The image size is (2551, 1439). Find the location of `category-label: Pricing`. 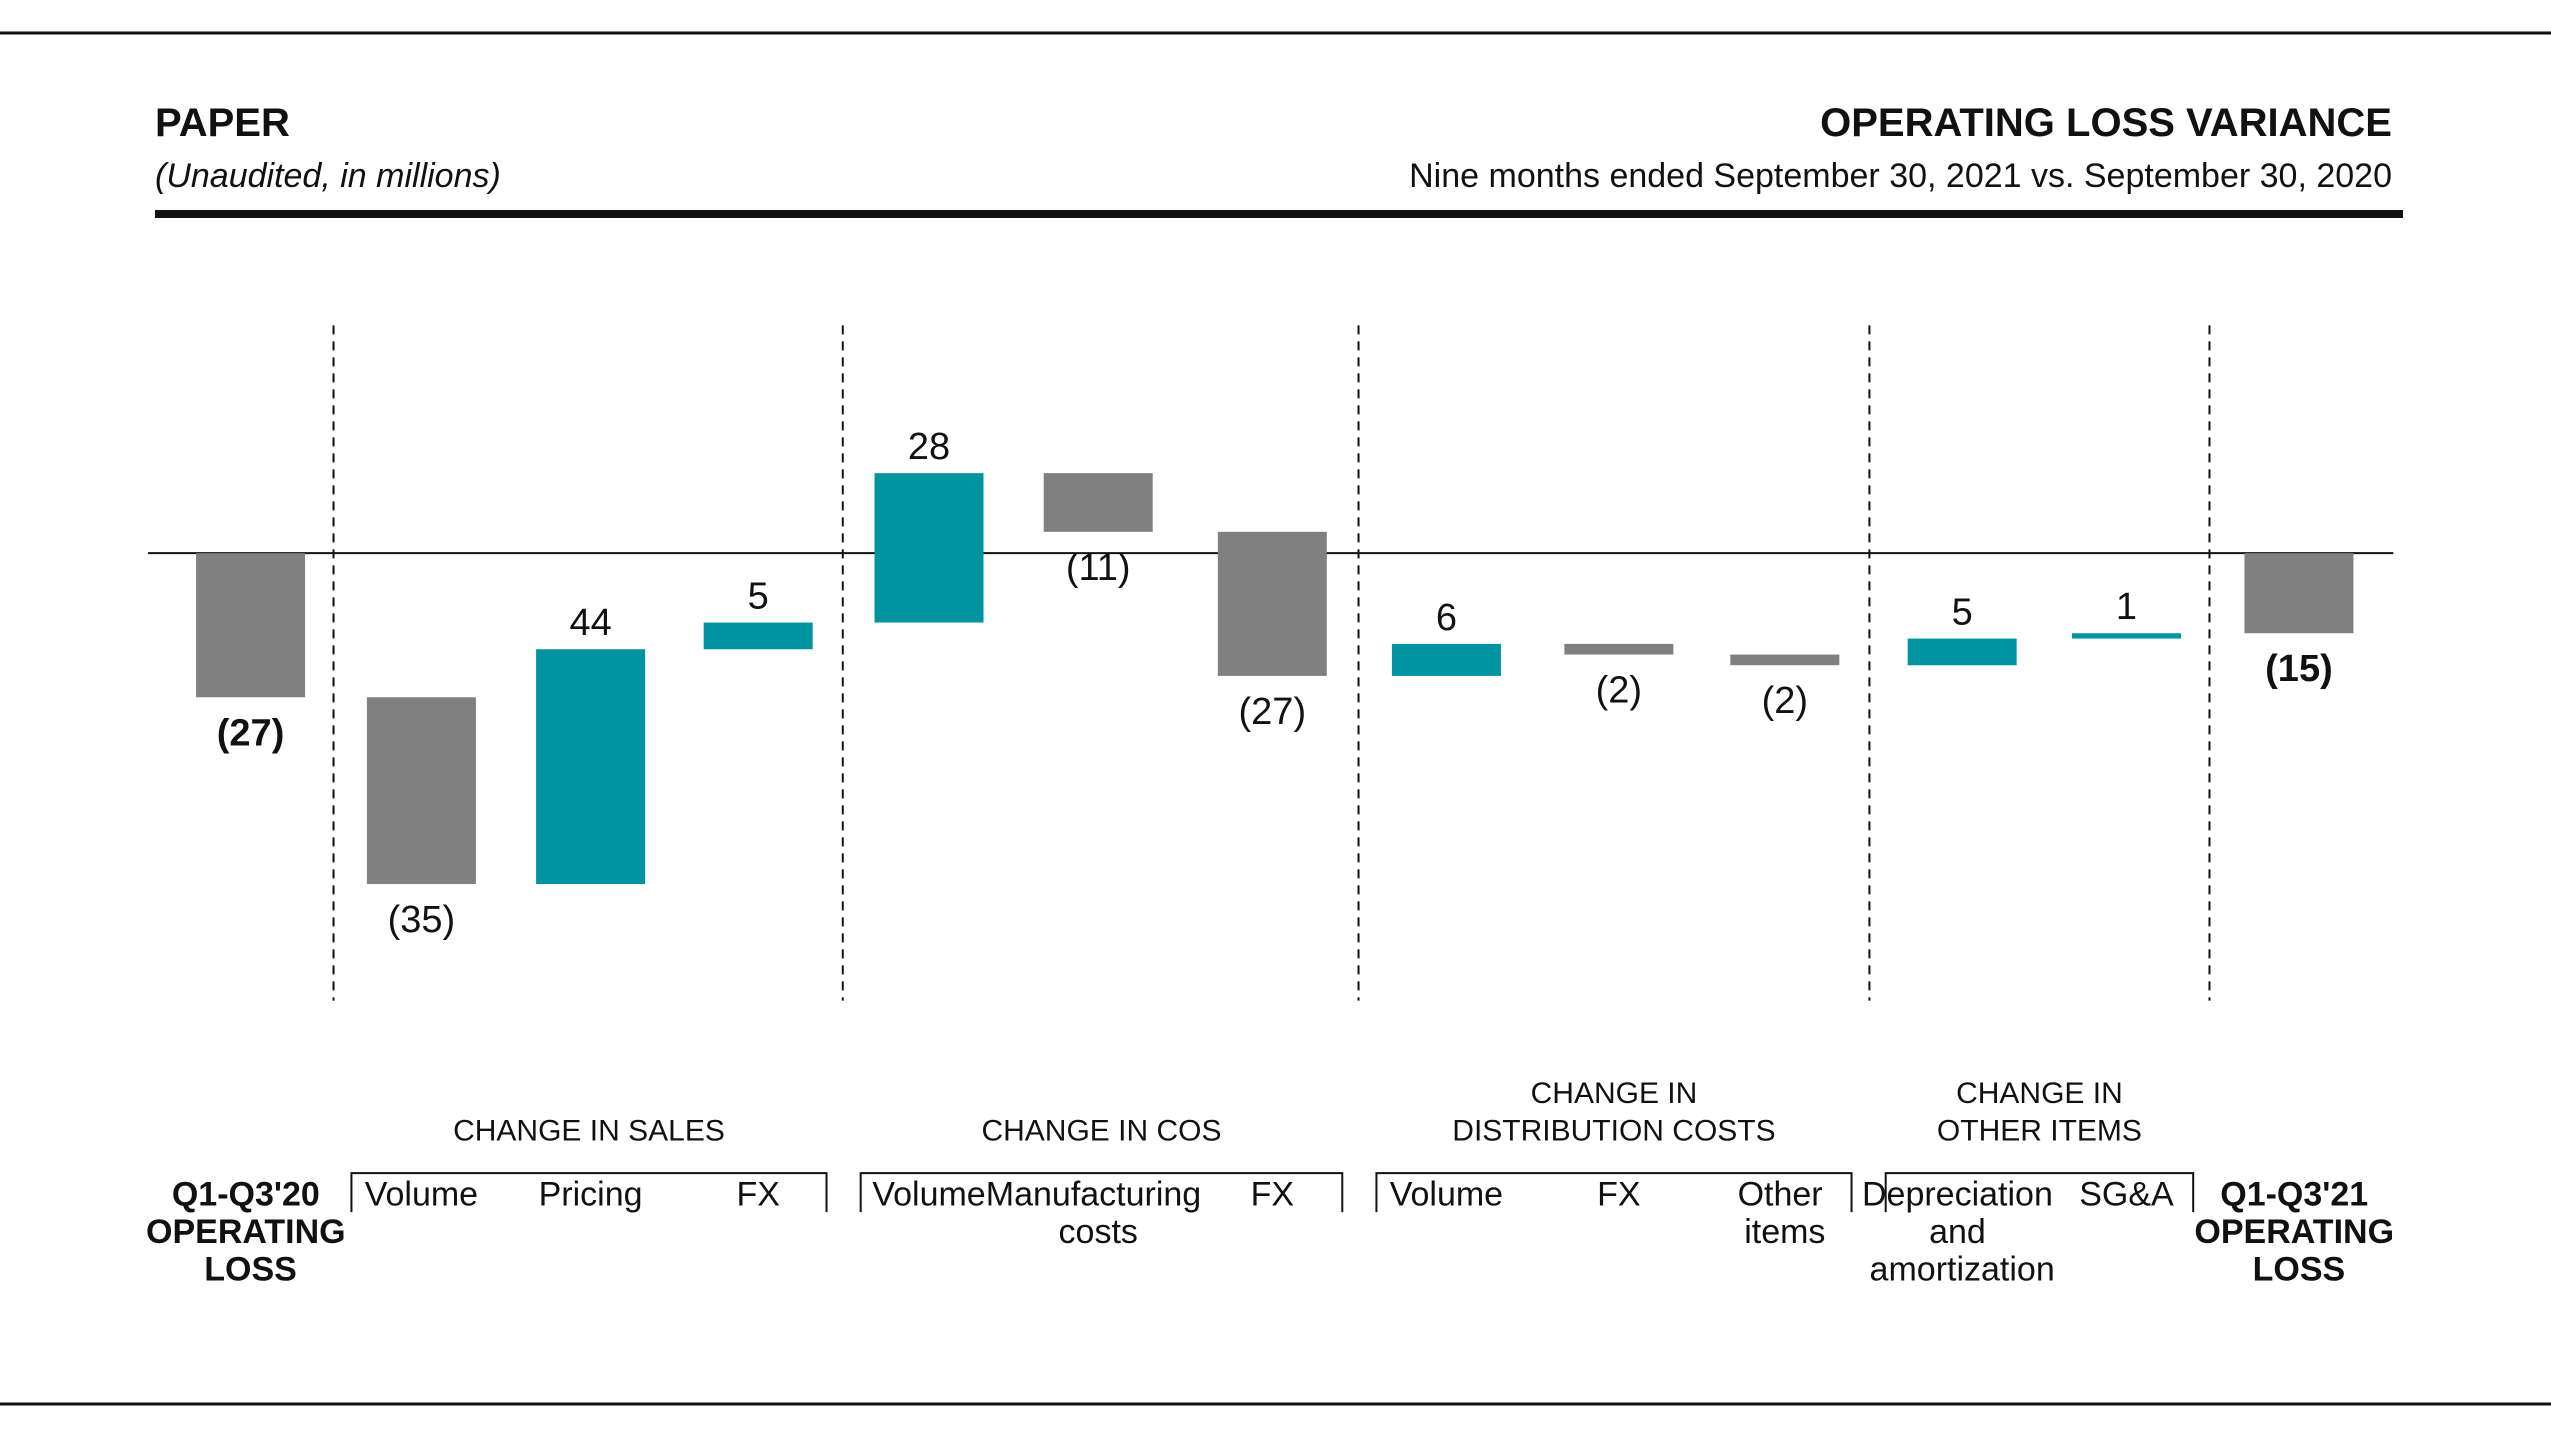

category-label: Pricing is located at coordinates (591, 1195).